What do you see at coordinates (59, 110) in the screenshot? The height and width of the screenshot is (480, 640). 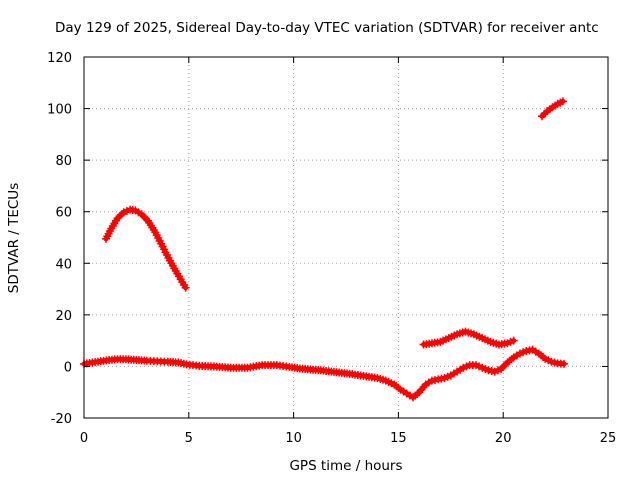 I see `y-tick-label: 100` at bounding box center [59, 110].